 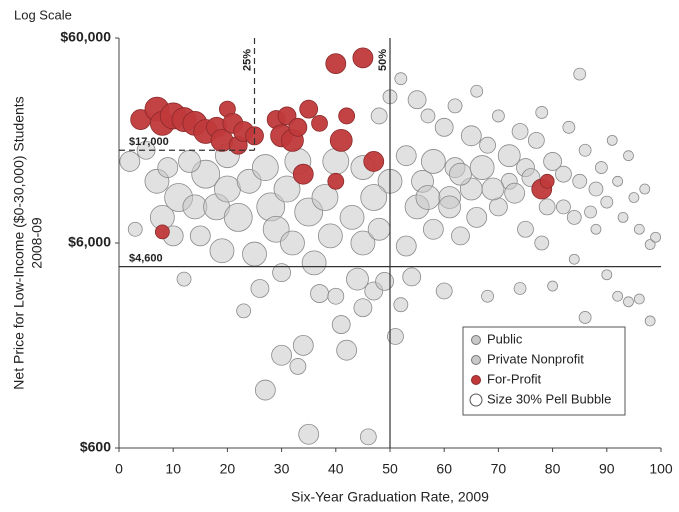 I want to click on x-tick-label: 10, so click(x=173, y=469).